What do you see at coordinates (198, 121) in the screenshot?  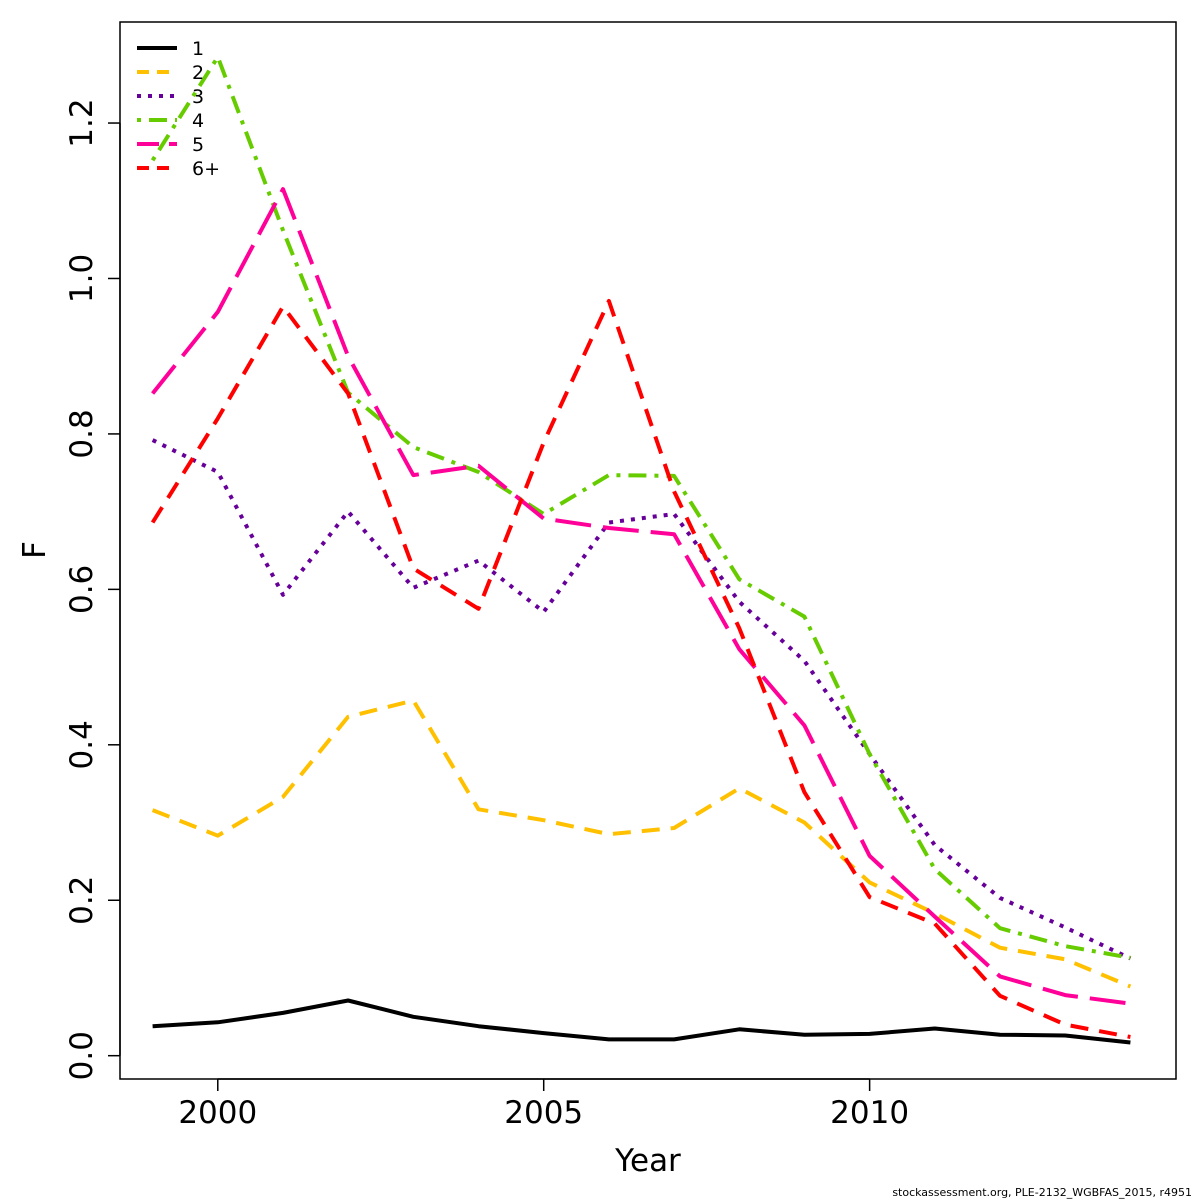 I see `legend-label: 4` at bounding box center [198, 121].